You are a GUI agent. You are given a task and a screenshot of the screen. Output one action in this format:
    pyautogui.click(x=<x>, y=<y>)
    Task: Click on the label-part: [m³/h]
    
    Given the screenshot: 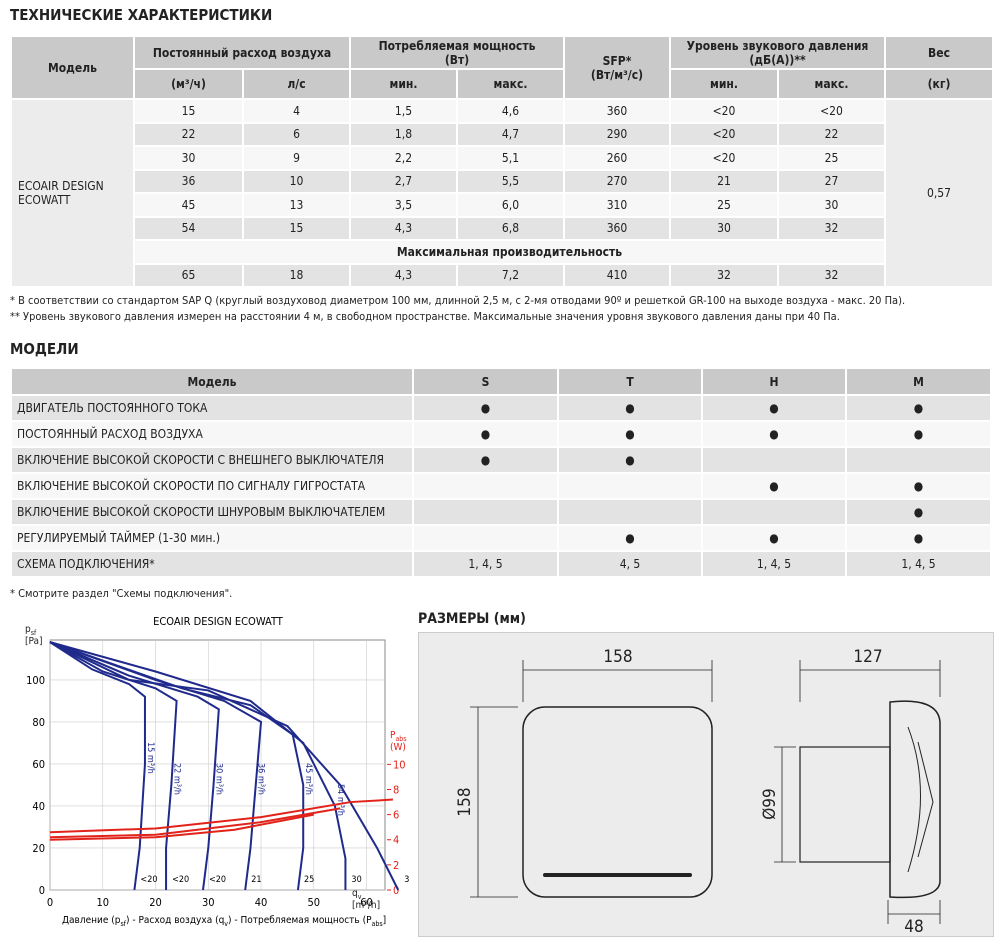 What is the action you would take?
    pyautogui.click(x=366, y=905)
    